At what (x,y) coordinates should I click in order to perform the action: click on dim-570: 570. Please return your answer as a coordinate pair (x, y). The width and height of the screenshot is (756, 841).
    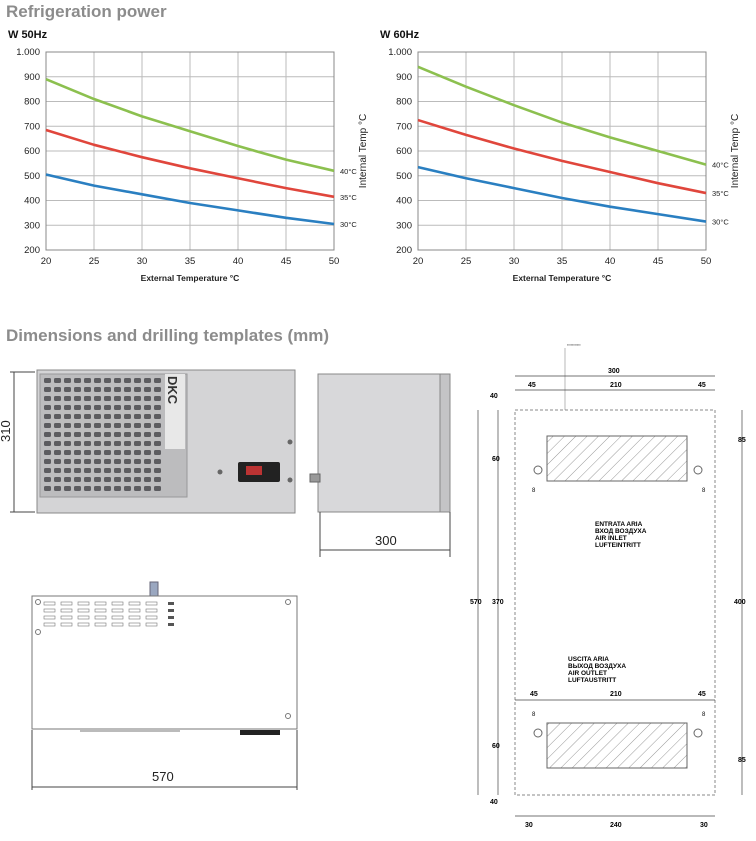
    Looking at the image, I should click on (476, 602).